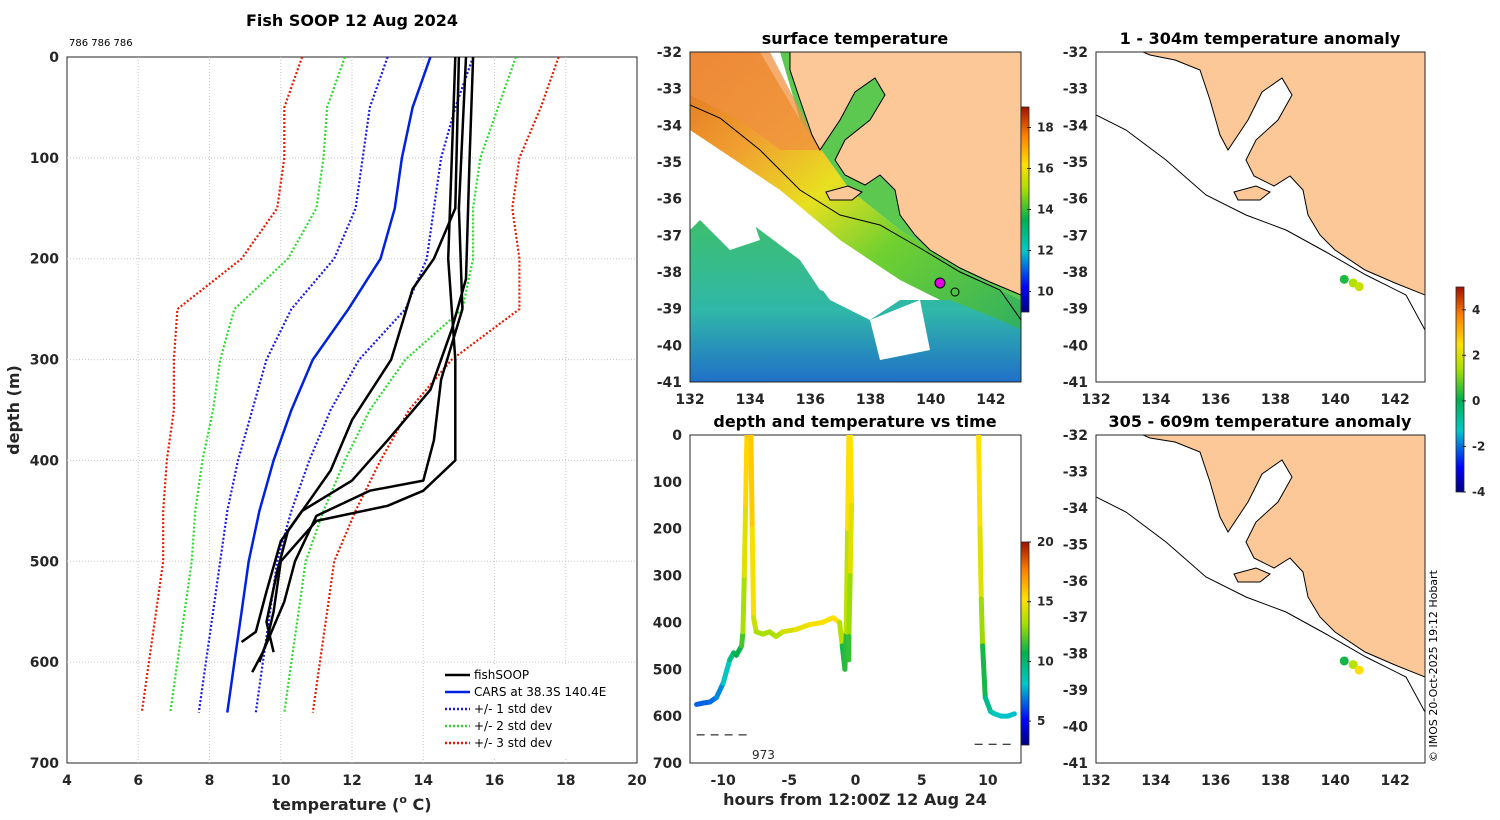 Image resolution: width=1500 pixels, height=820 pixels. I want to click on anomaly-deep-land, so click(1283, 556).